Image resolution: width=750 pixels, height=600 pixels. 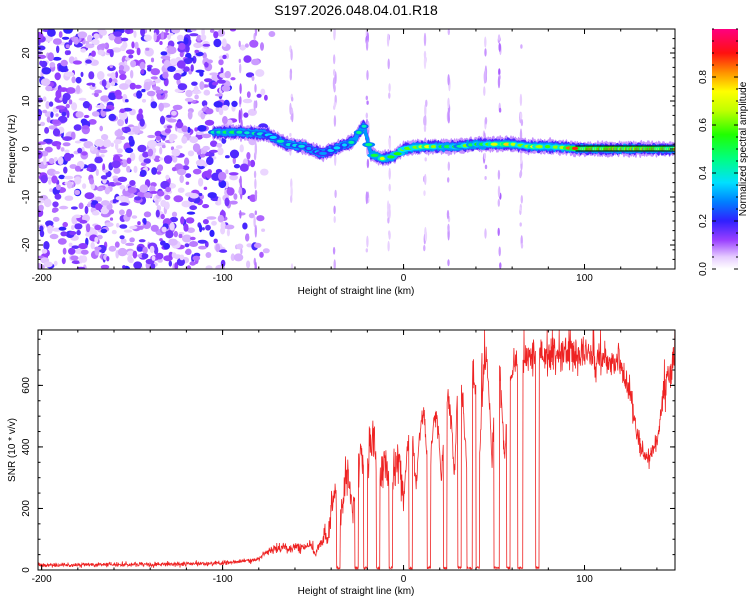 I want to click on y-tick-label: 0, so click(x=26, y=570).